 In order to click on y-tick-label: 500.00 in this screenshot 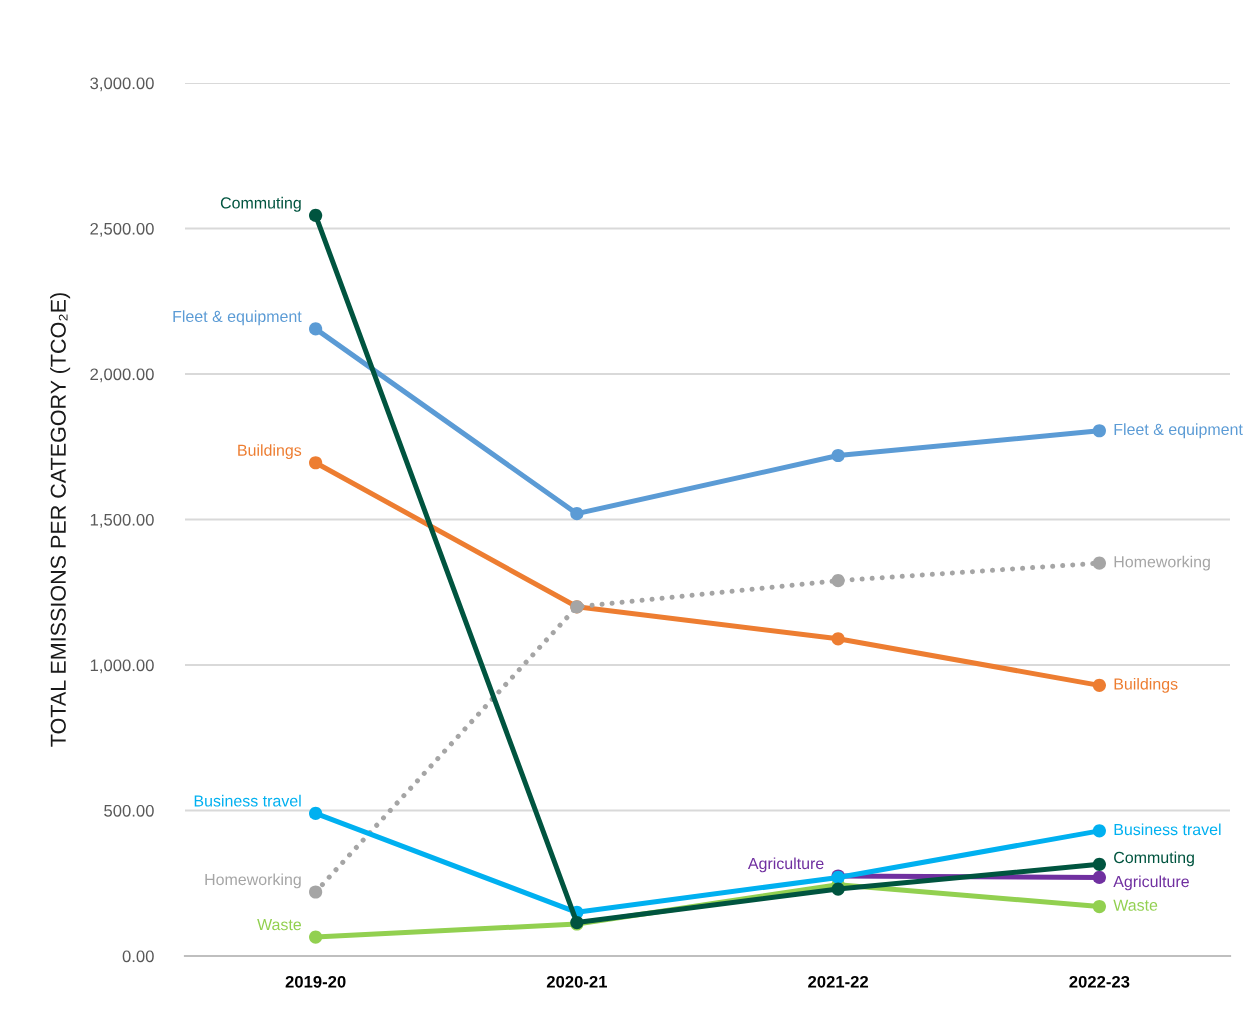, I will do `click(129, 810)`.